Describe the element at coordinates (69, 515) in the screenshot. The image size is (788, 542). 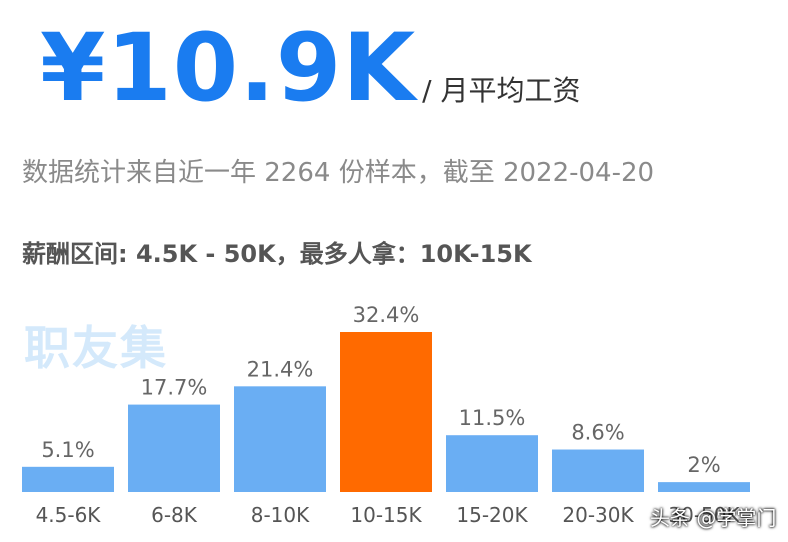
I see `x-tick-4.5-6K: 4.5-6K` at that location.